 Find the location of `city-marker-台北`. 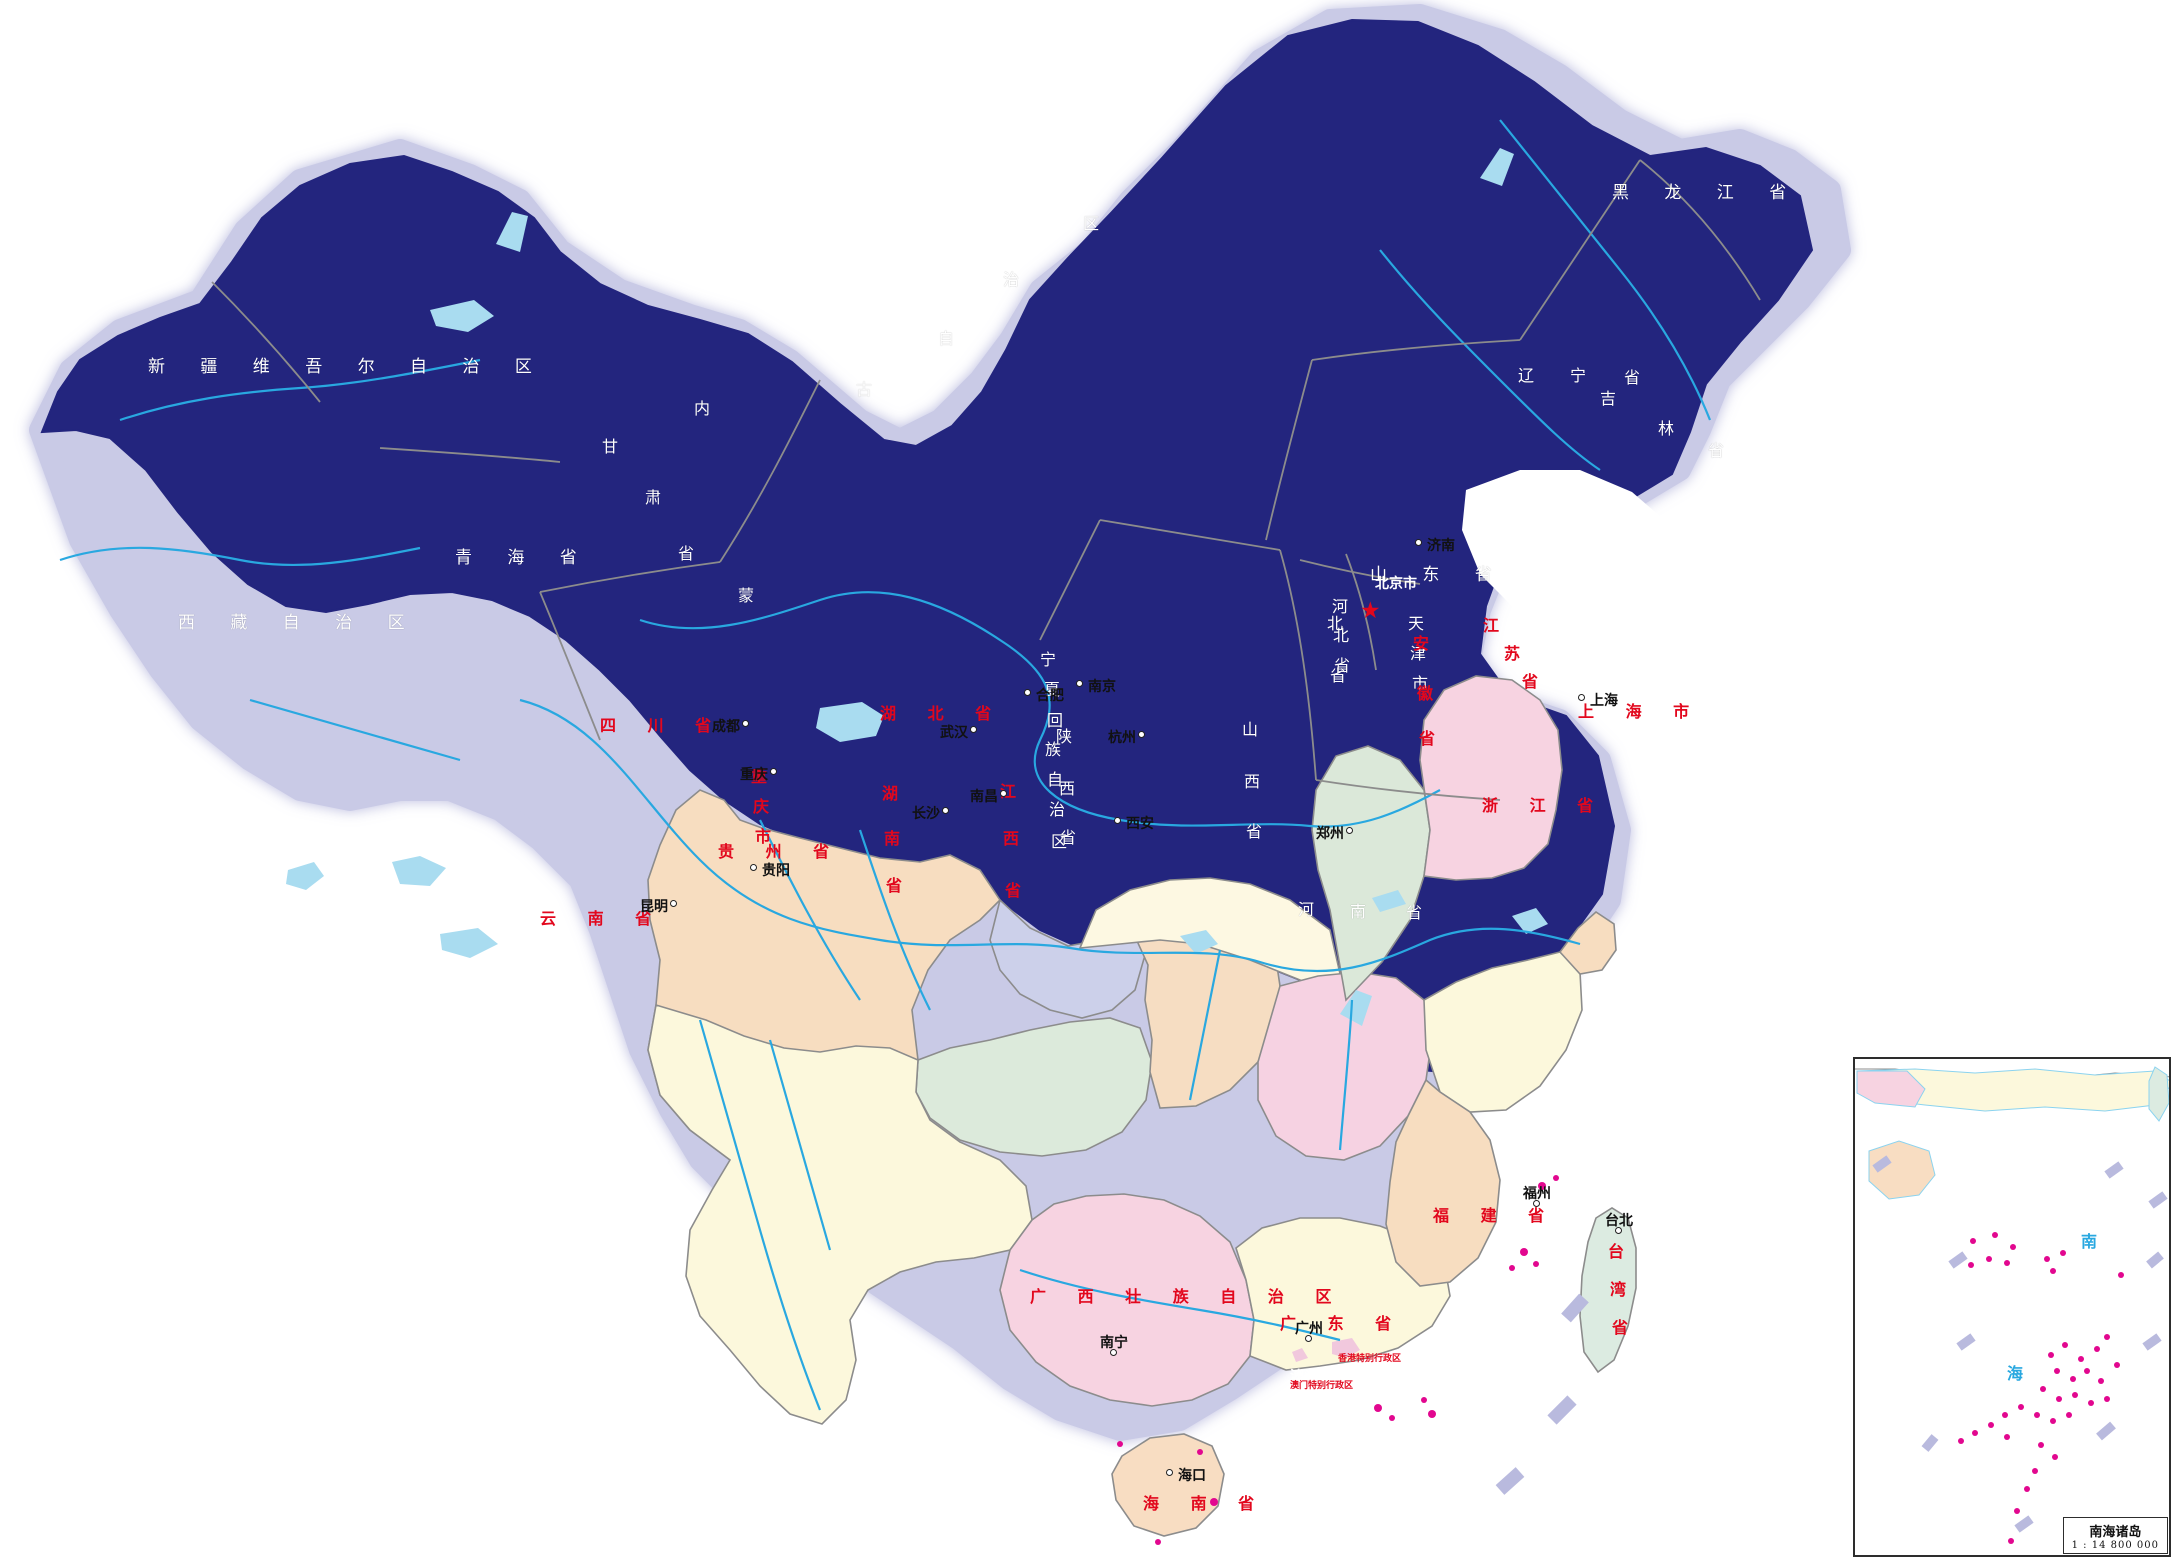

city-marker-台北 is located at coordinates (1618, 1230).